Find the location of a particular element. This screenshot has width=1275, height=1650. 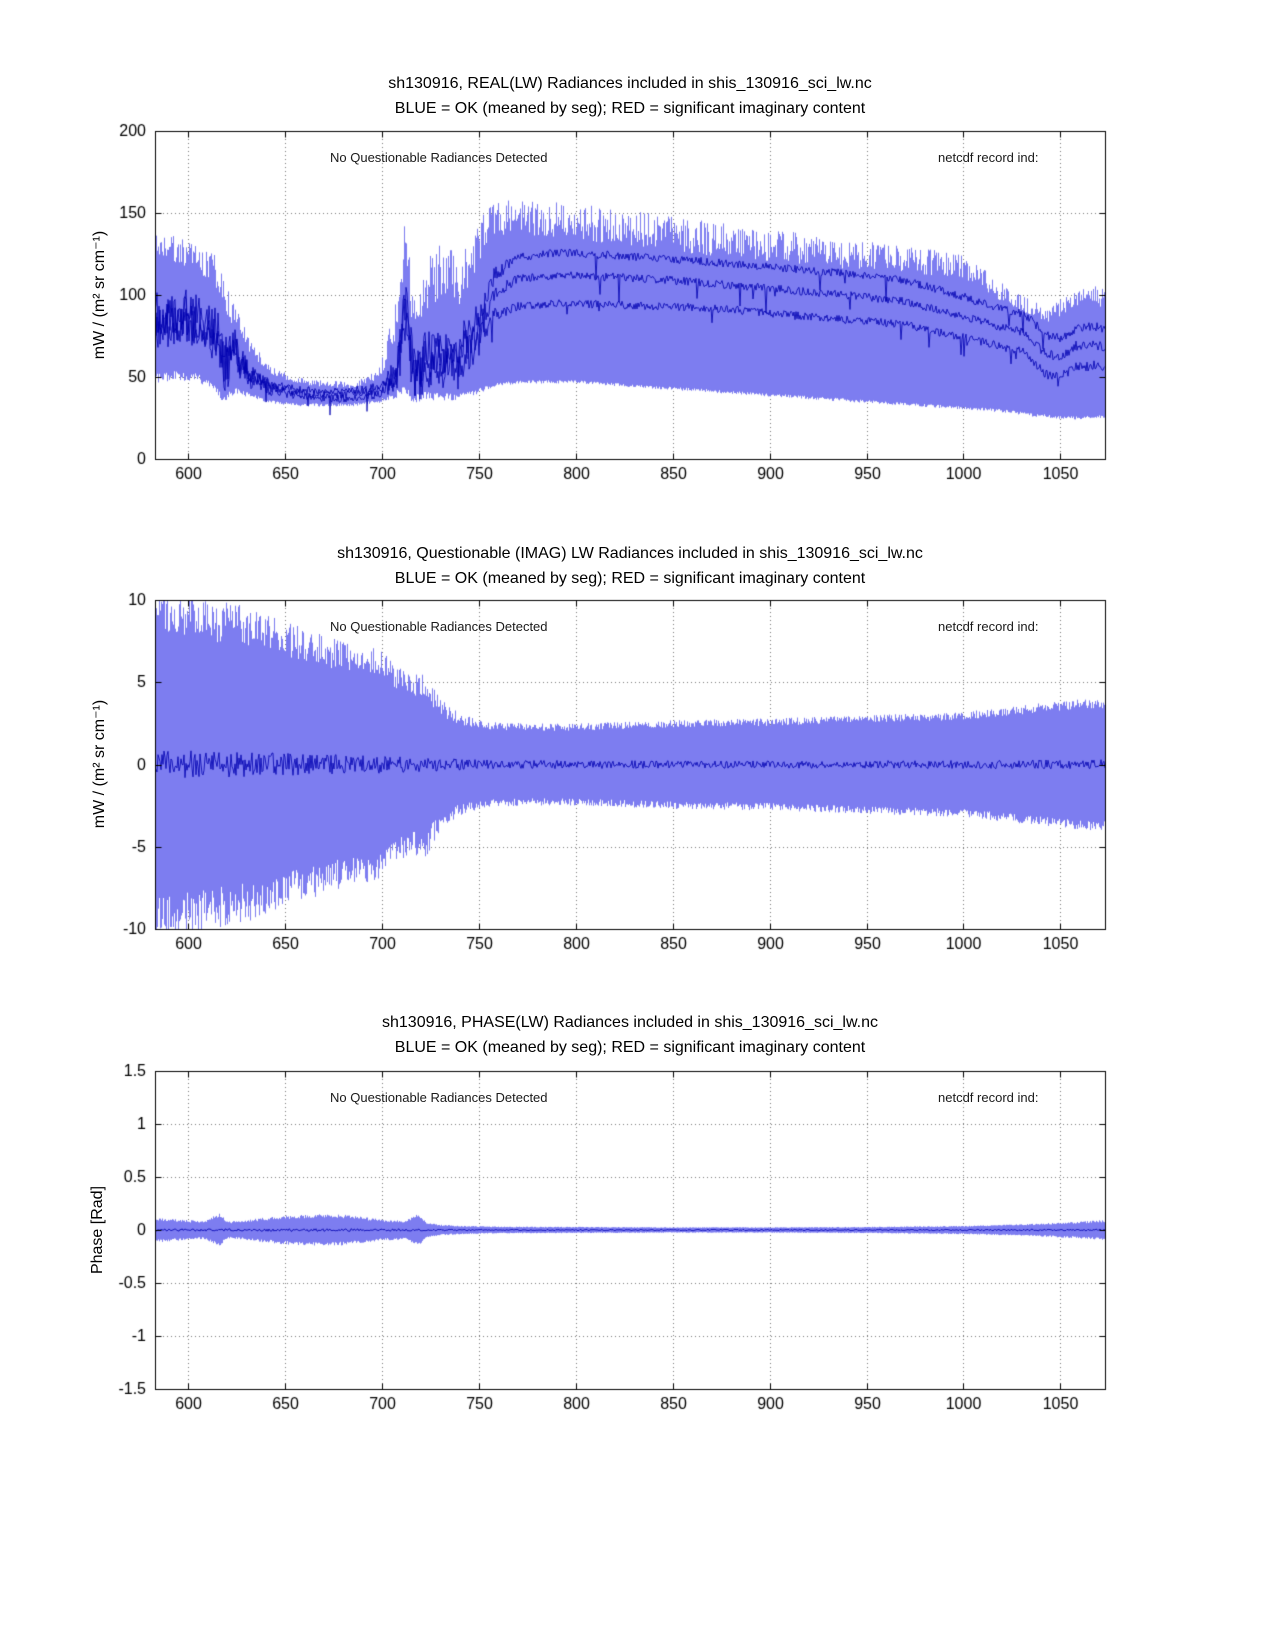

chart-imag-annotation-no-questionable: No Questionable Radiances Detected is located at coordinates (439, 626).